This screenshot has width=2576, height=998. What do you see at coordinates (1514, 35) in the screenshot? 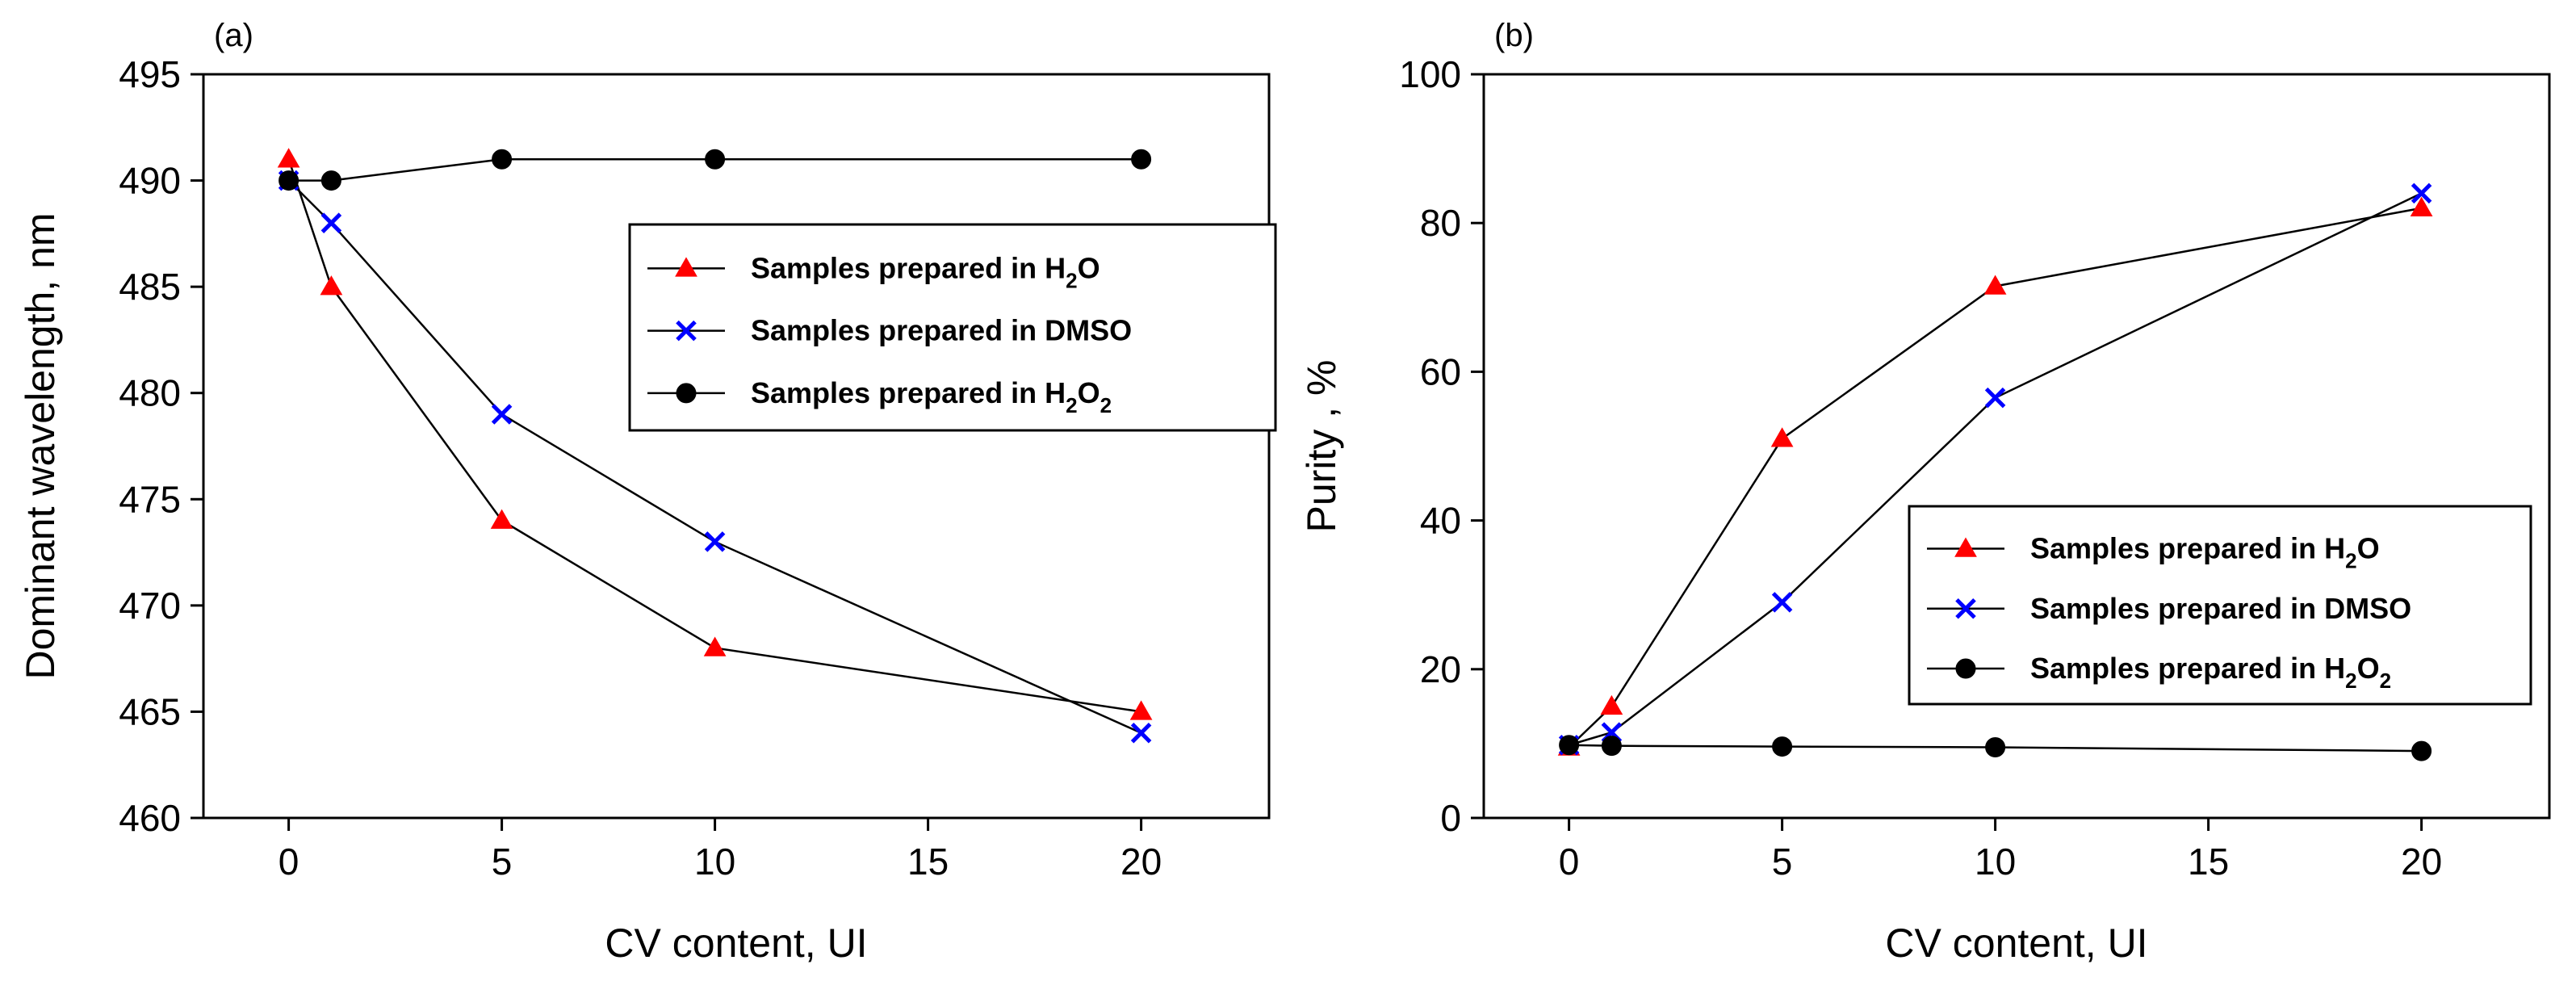
I see `panel-label: (b)` at bounding box center [1514, 35].